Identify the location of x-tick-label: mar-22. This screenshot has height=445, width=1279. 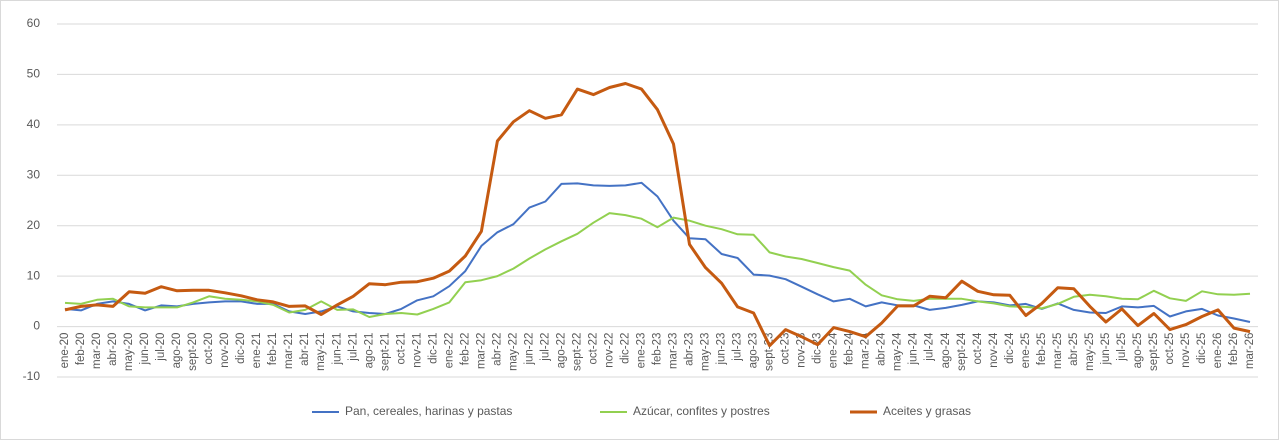
(481, 351).